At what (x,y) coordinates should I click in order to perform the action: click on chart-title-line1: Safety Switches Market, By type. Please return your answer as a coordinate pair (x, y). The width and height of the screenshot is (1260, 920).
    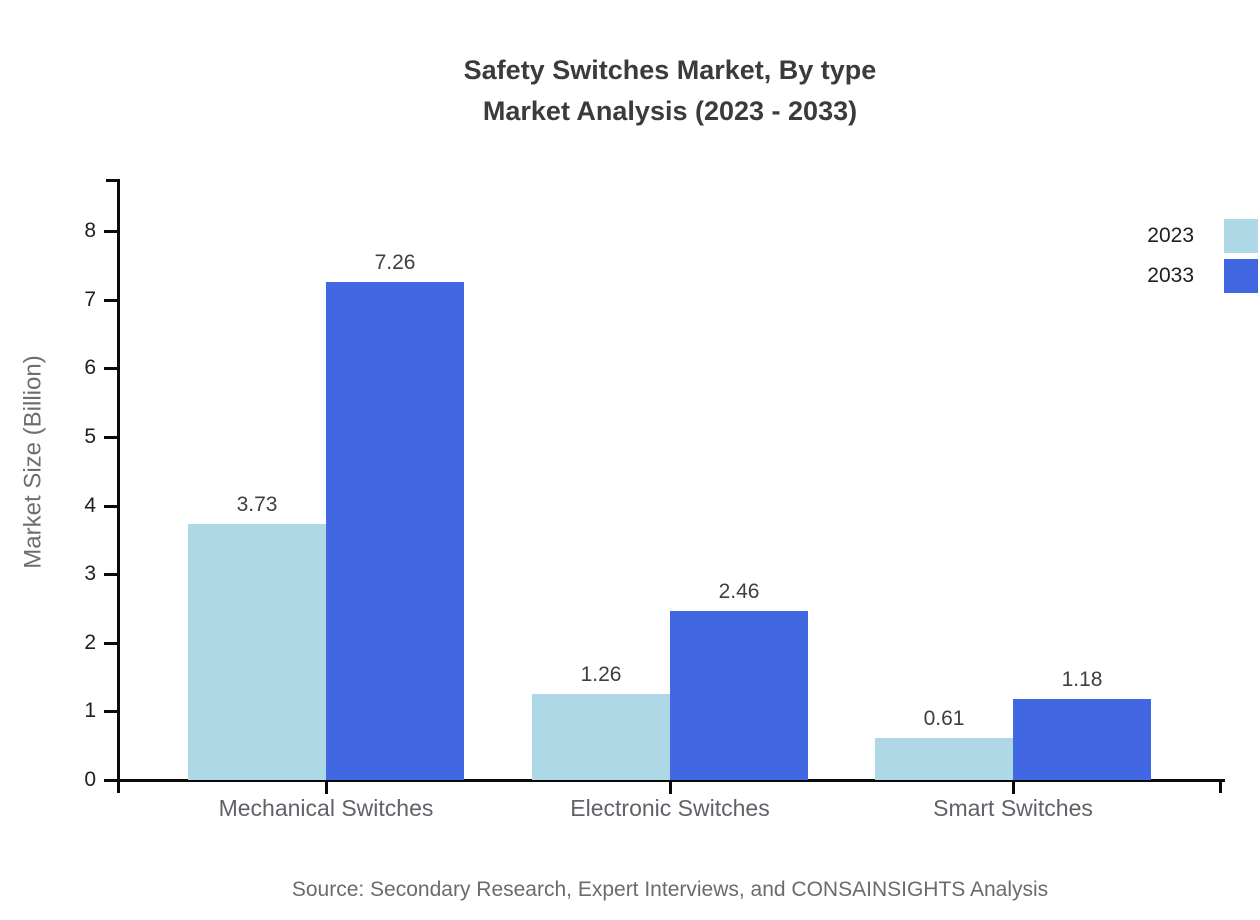
    Looking at the image, I should click on (670, 70).